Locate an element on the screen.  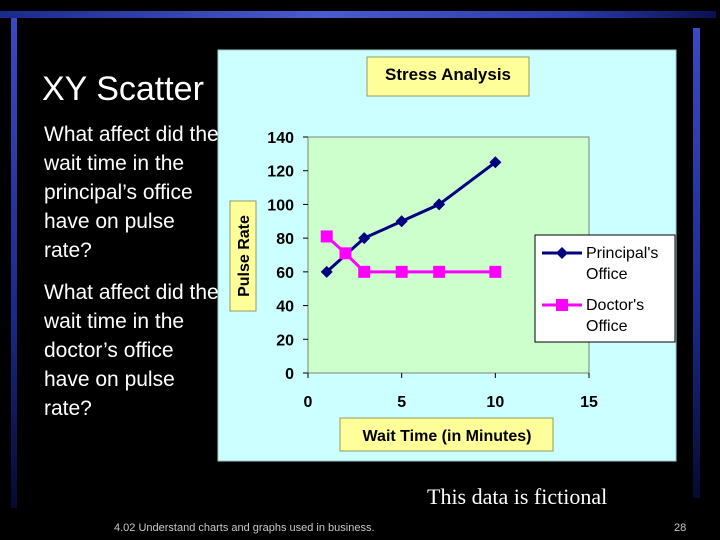
slide-title: XY Scatter is located at coordinates (123, 89).